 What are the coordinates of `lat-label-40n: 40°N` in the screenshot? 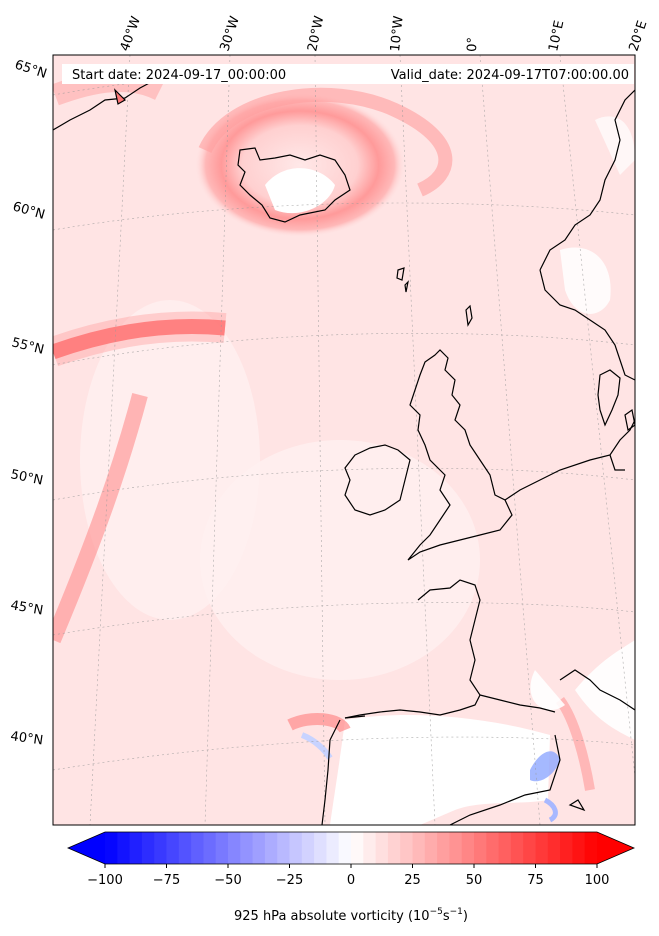 It's located at (26, 738).